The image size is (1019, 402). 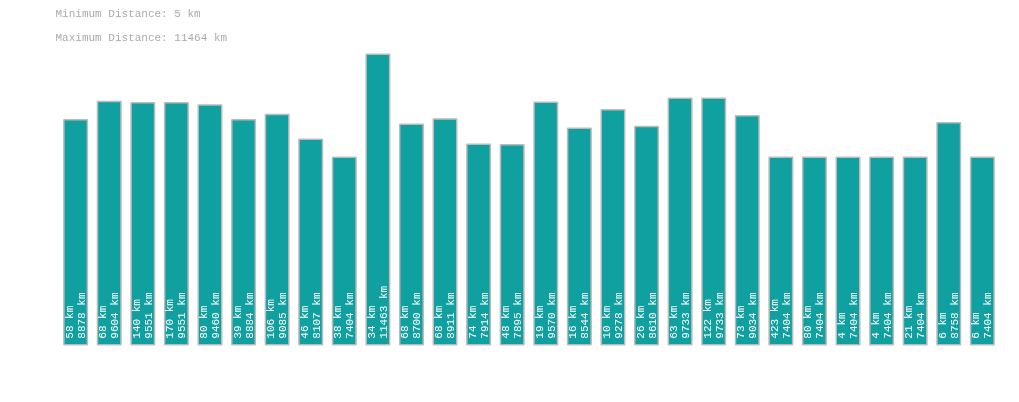 What do you see at coordinates (545, 315) in the screenshot?
I see `data-label: 19 km 9570 km` at bounding box center [545, 315].